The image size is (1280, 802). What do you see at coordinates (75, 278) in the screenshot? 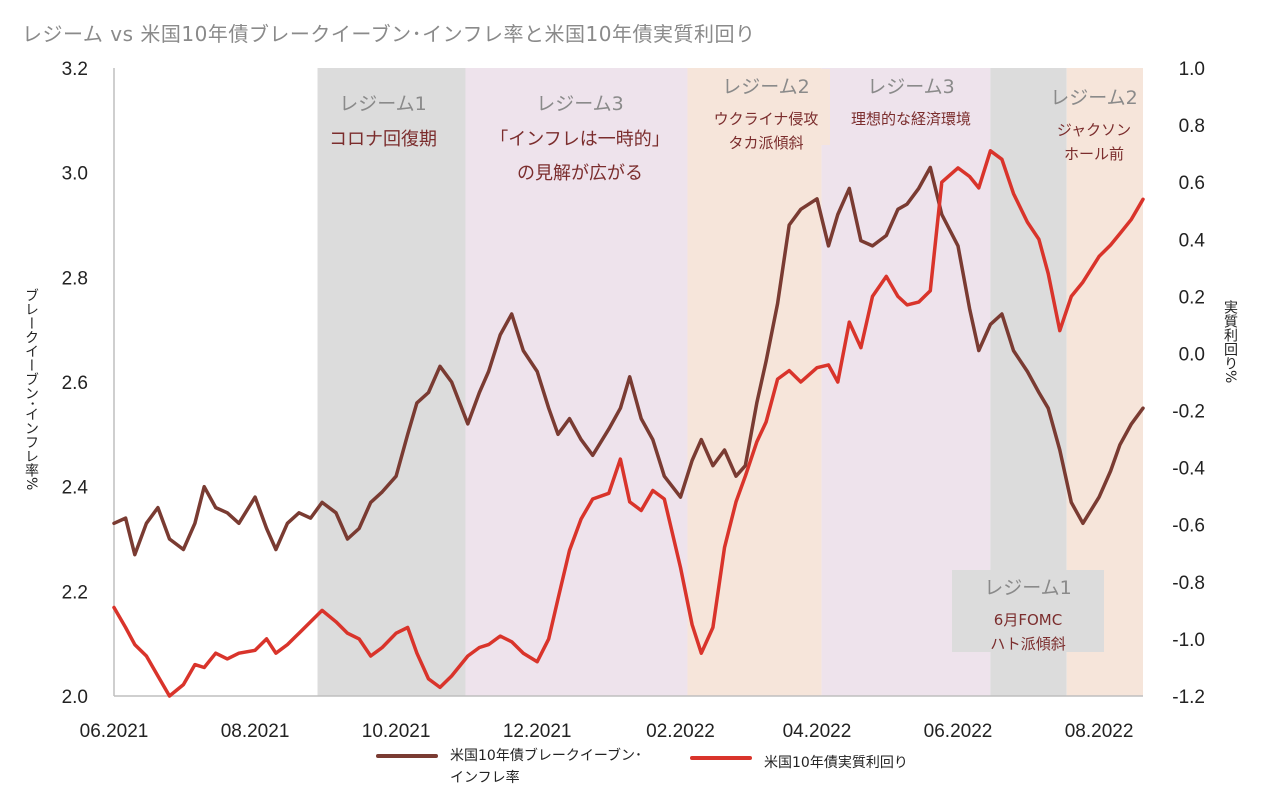
I see `y-tick-label: 2.8` at bounding box center [75, 278].